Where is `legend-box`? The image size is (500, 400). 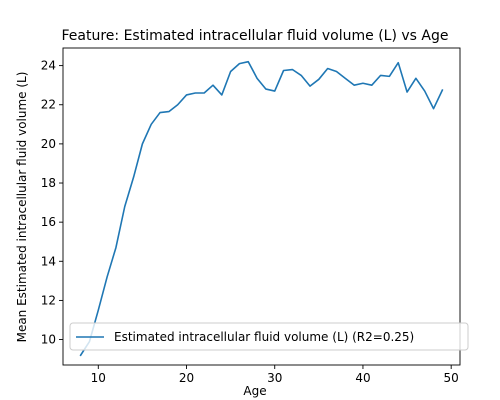
legend-box is located at coordinates (269, 336).